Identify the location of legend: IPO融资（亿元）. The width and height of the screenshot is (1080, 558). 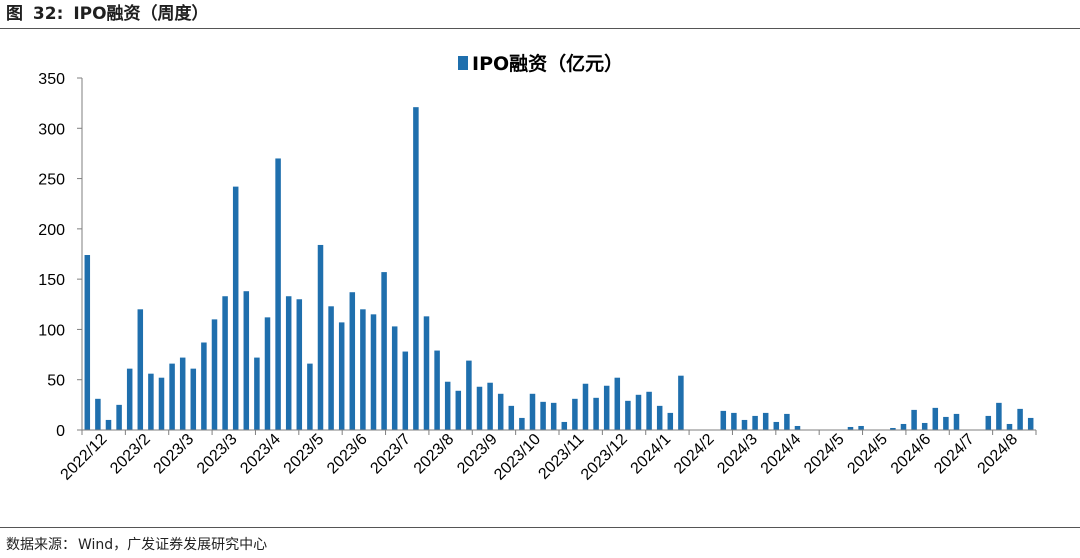
(540, 63).